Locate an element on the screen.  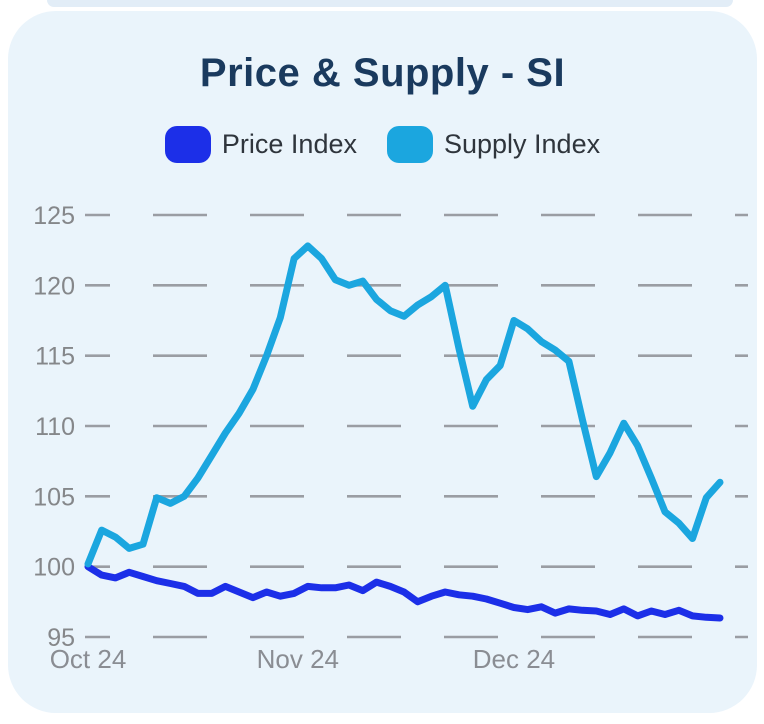
legend-label-price-index: Price Index is located at coordinates (289, 144).